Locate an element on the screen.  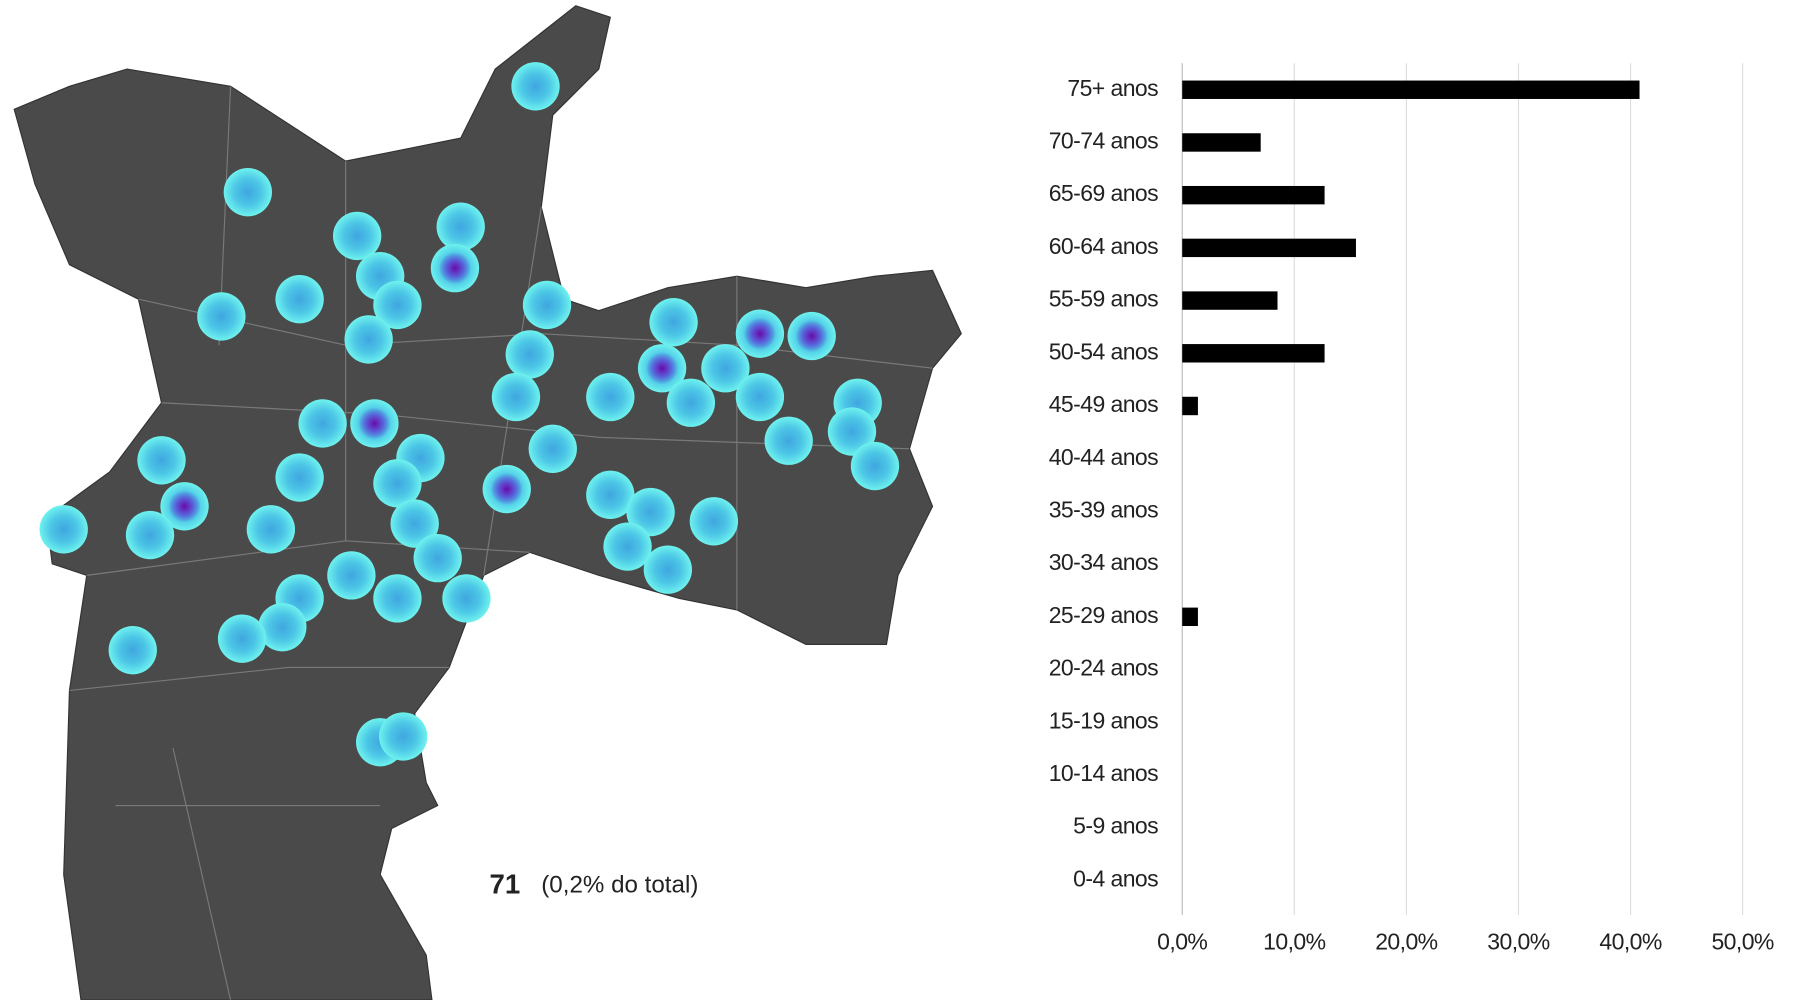
y-tick-label: 45-49 anos is located at coordinates (1103, 404).